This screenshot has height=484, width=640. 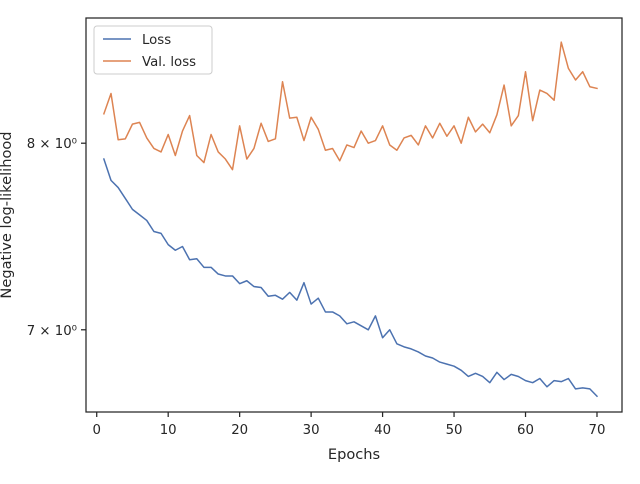 What do you see at coordinates (7, 214) in the screenshot?
I see `y-axis-label: Negative log-likelihood` at bounding box center [7, 214].